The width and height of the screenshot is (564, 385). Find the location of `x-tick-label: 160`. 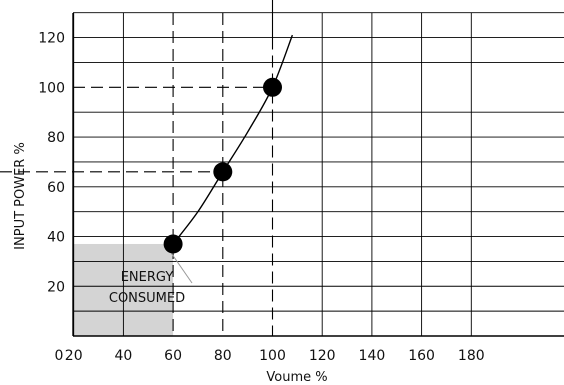

x-tick-label: 160 is located at coordinates (421, 356).